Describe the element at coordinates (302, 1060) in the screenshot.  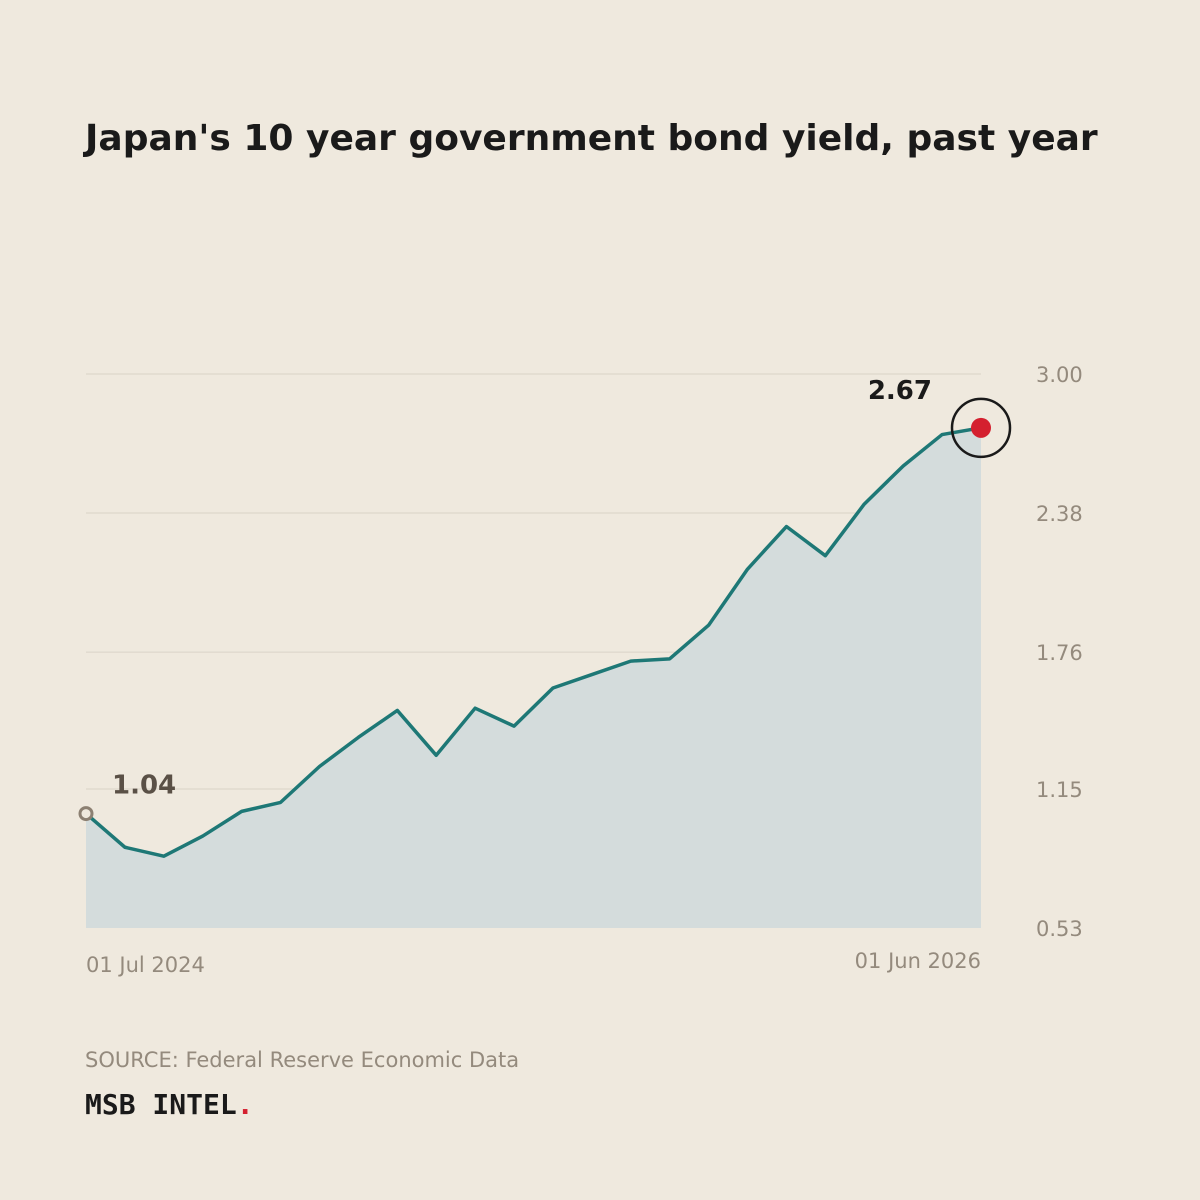
I see `source-note: SOURCE: Federal Reserve Economic Data` at that location.